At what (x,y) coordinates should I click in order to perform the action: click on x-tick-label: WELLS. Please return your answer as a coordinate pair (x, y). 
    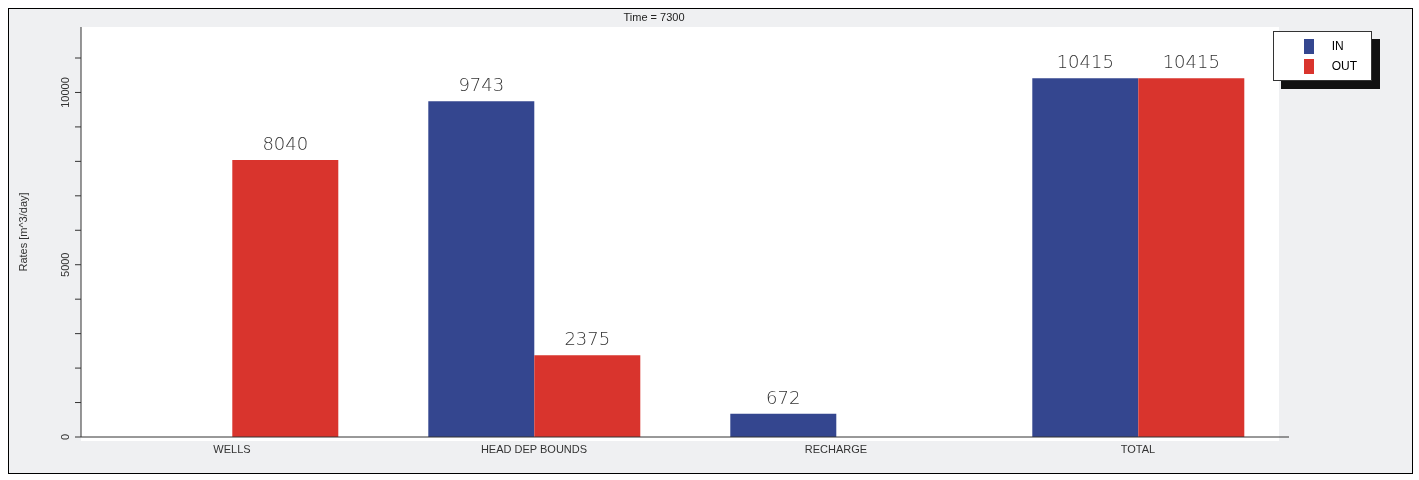
    Looking at the image, I should click on (232, 448).